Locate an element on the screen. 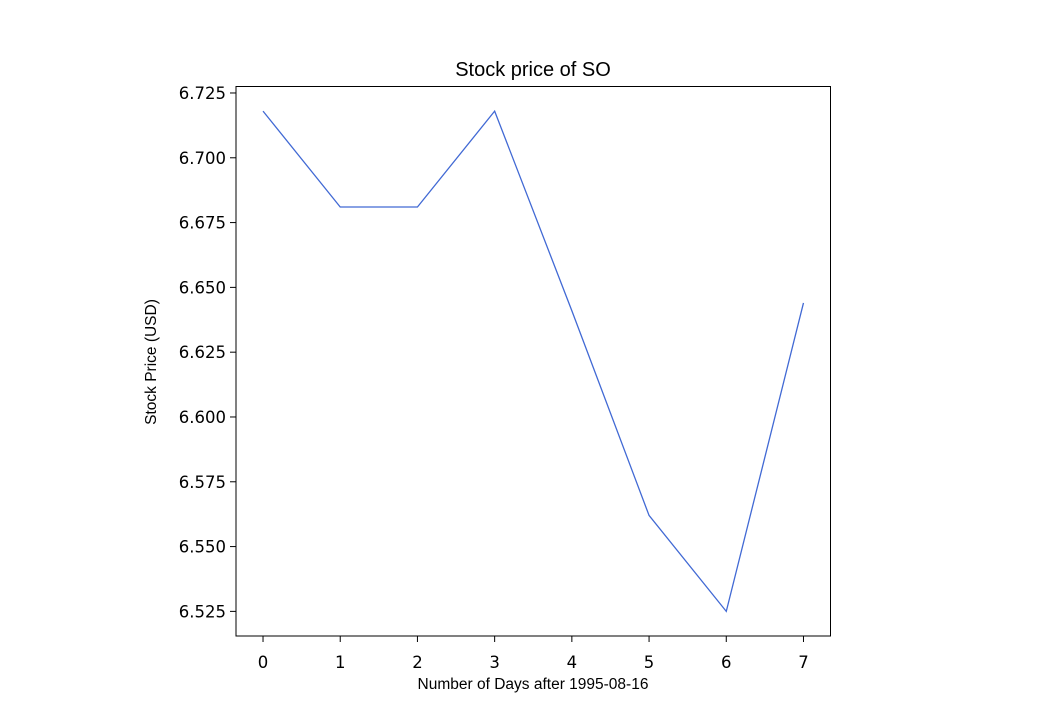 The height and width of the screenshot is (715, 1040). x-axis-ticks: 0 1 2 3 4 5 6 7 is located at coordinates (533, 654).